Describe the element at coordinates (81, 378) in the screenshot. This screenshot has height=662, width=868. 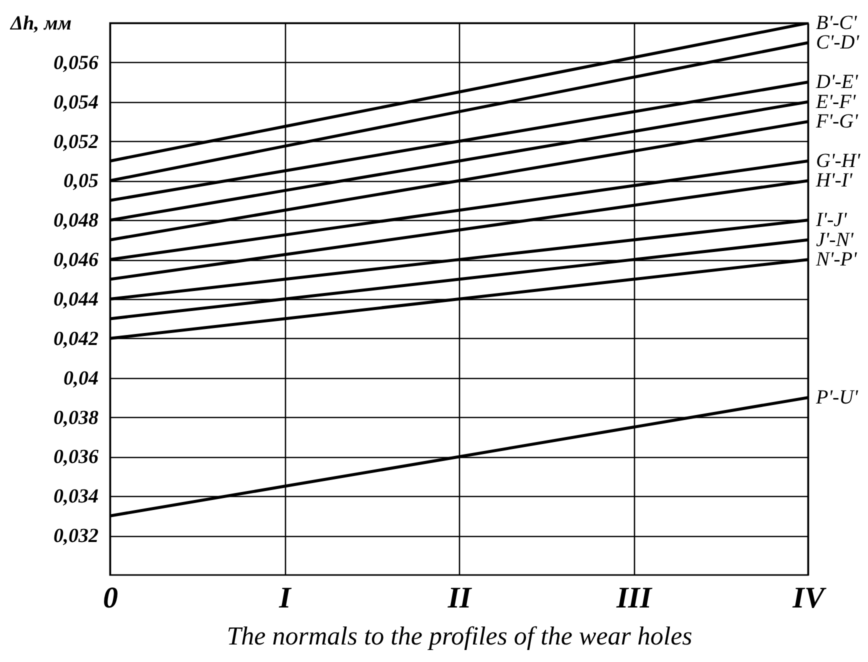
I see `y-tick-label: 0,04` at that location.